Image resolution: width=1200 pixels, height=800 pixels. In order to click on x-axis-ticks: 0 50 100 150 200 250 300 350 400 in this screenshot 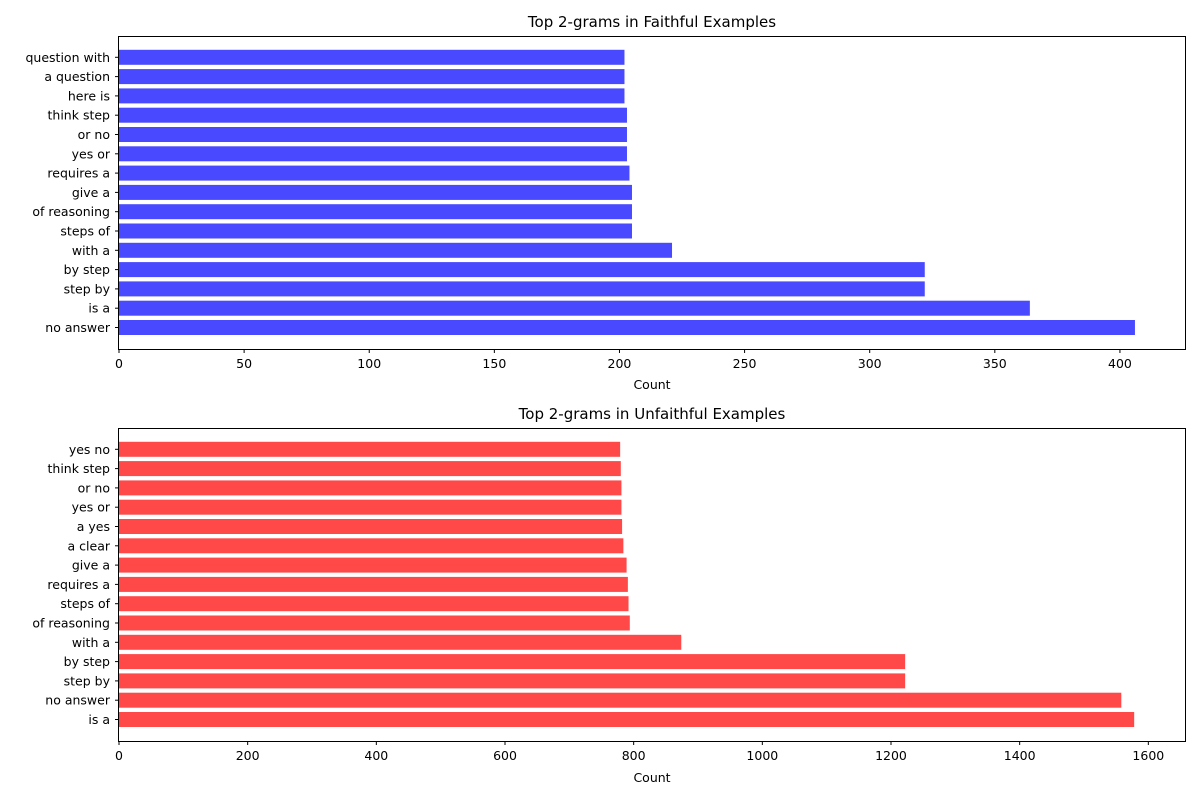, I will do `click(623, 360)`.